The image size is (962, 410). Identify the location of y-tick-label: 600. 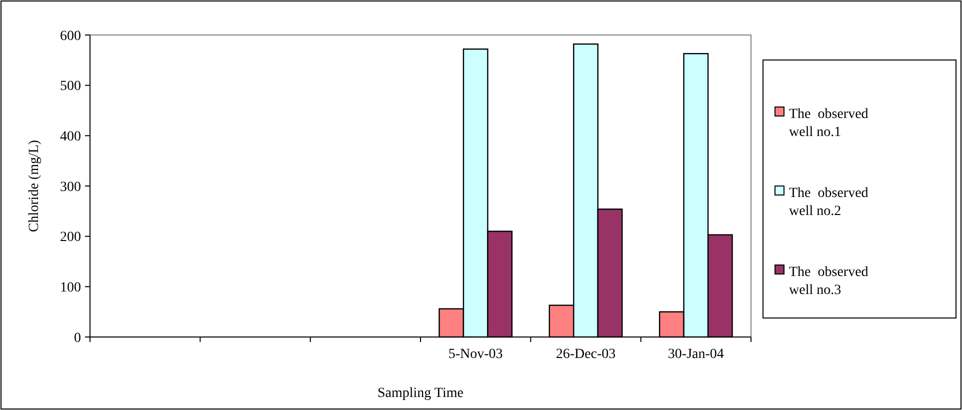
(70, 36).